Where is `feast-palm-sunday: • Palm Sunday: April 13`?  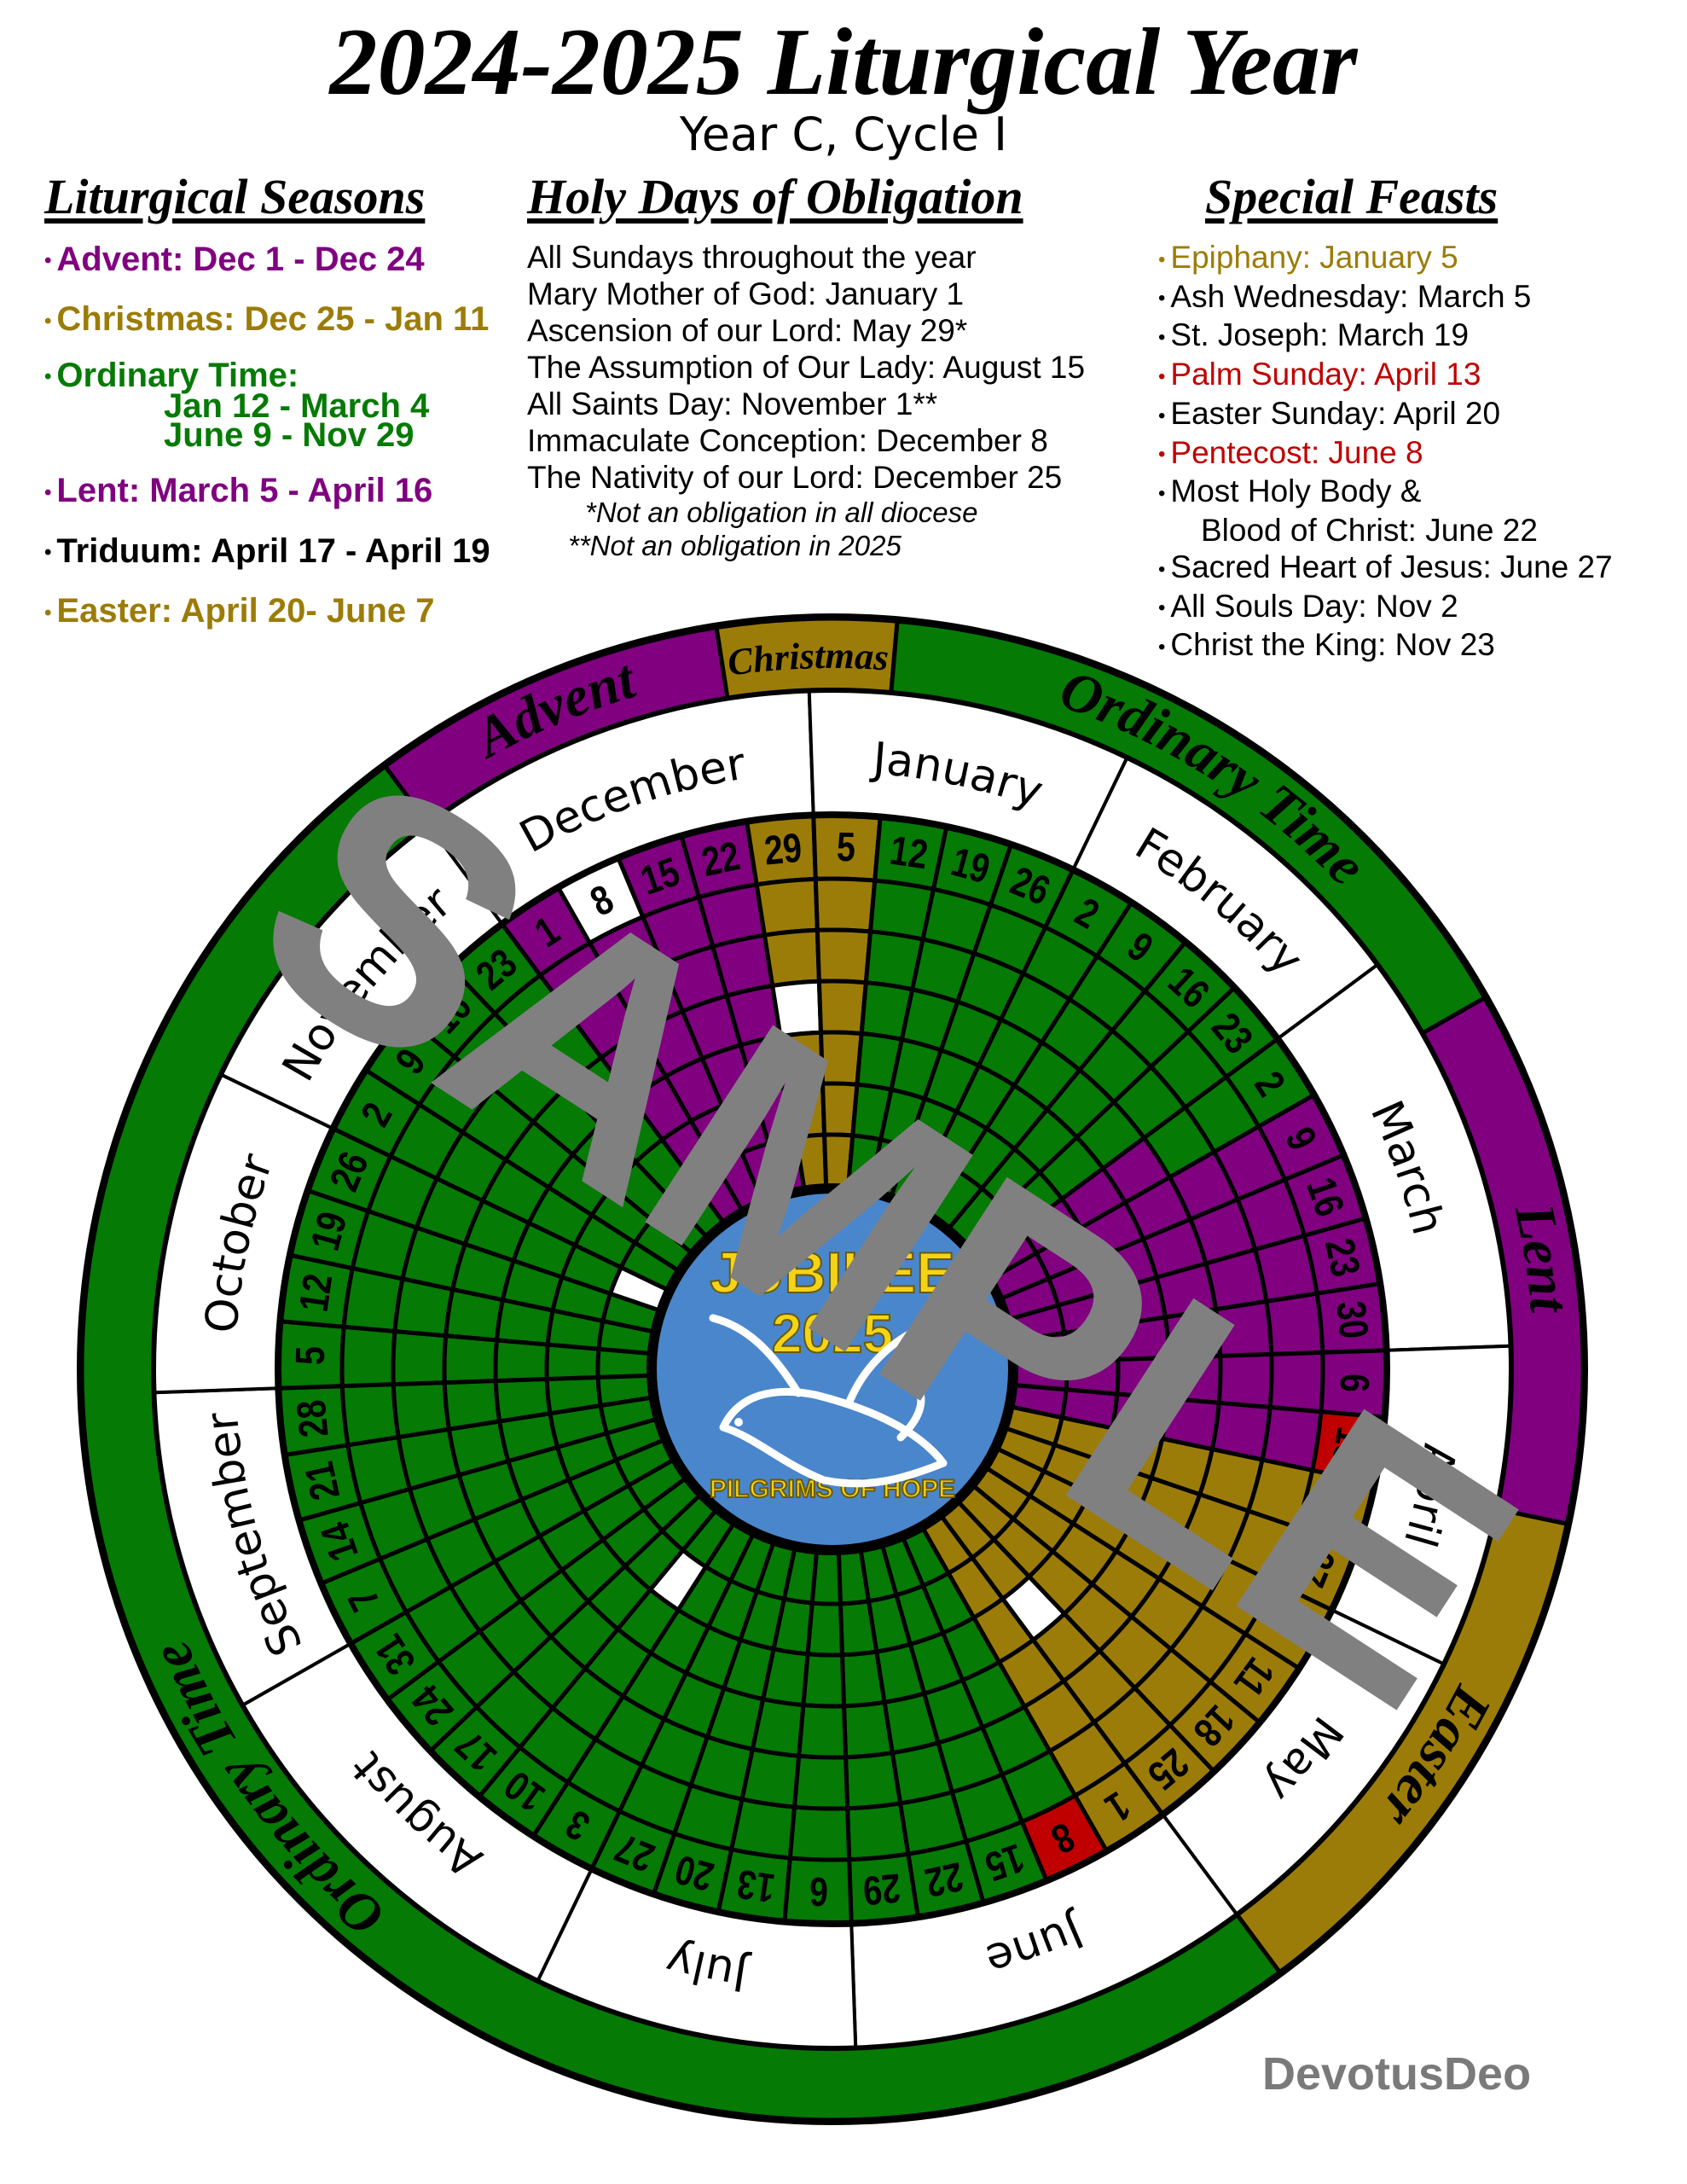
feast-palm-sunday: • Palm Sunday: April 13 is located at coordinates (1423, 376).